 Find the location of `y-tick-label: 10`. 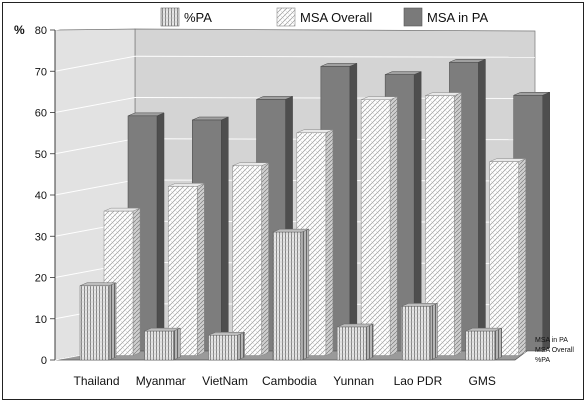

y-tick-label: 10 is located at coordinates (41, 320).